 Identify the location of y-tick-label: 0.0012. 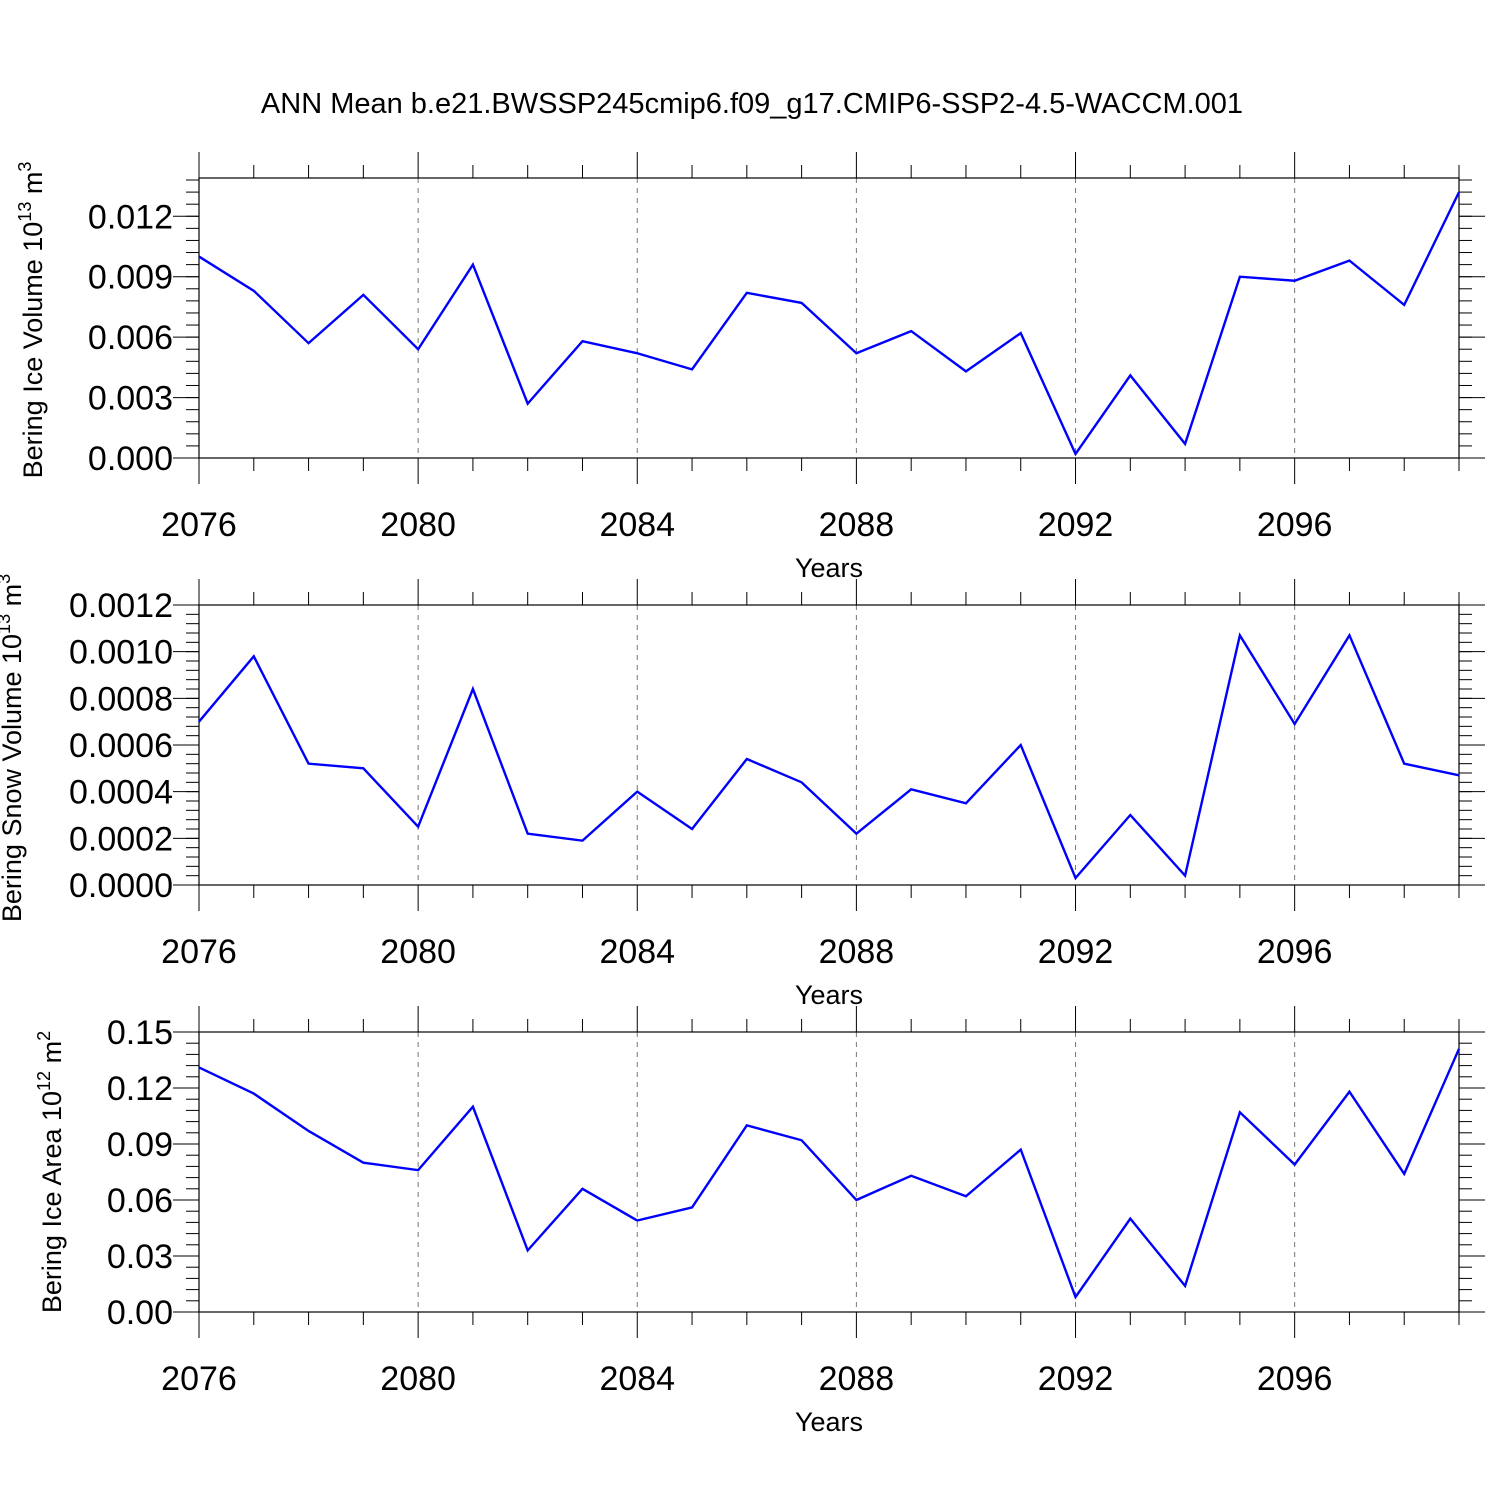
(121, 606).